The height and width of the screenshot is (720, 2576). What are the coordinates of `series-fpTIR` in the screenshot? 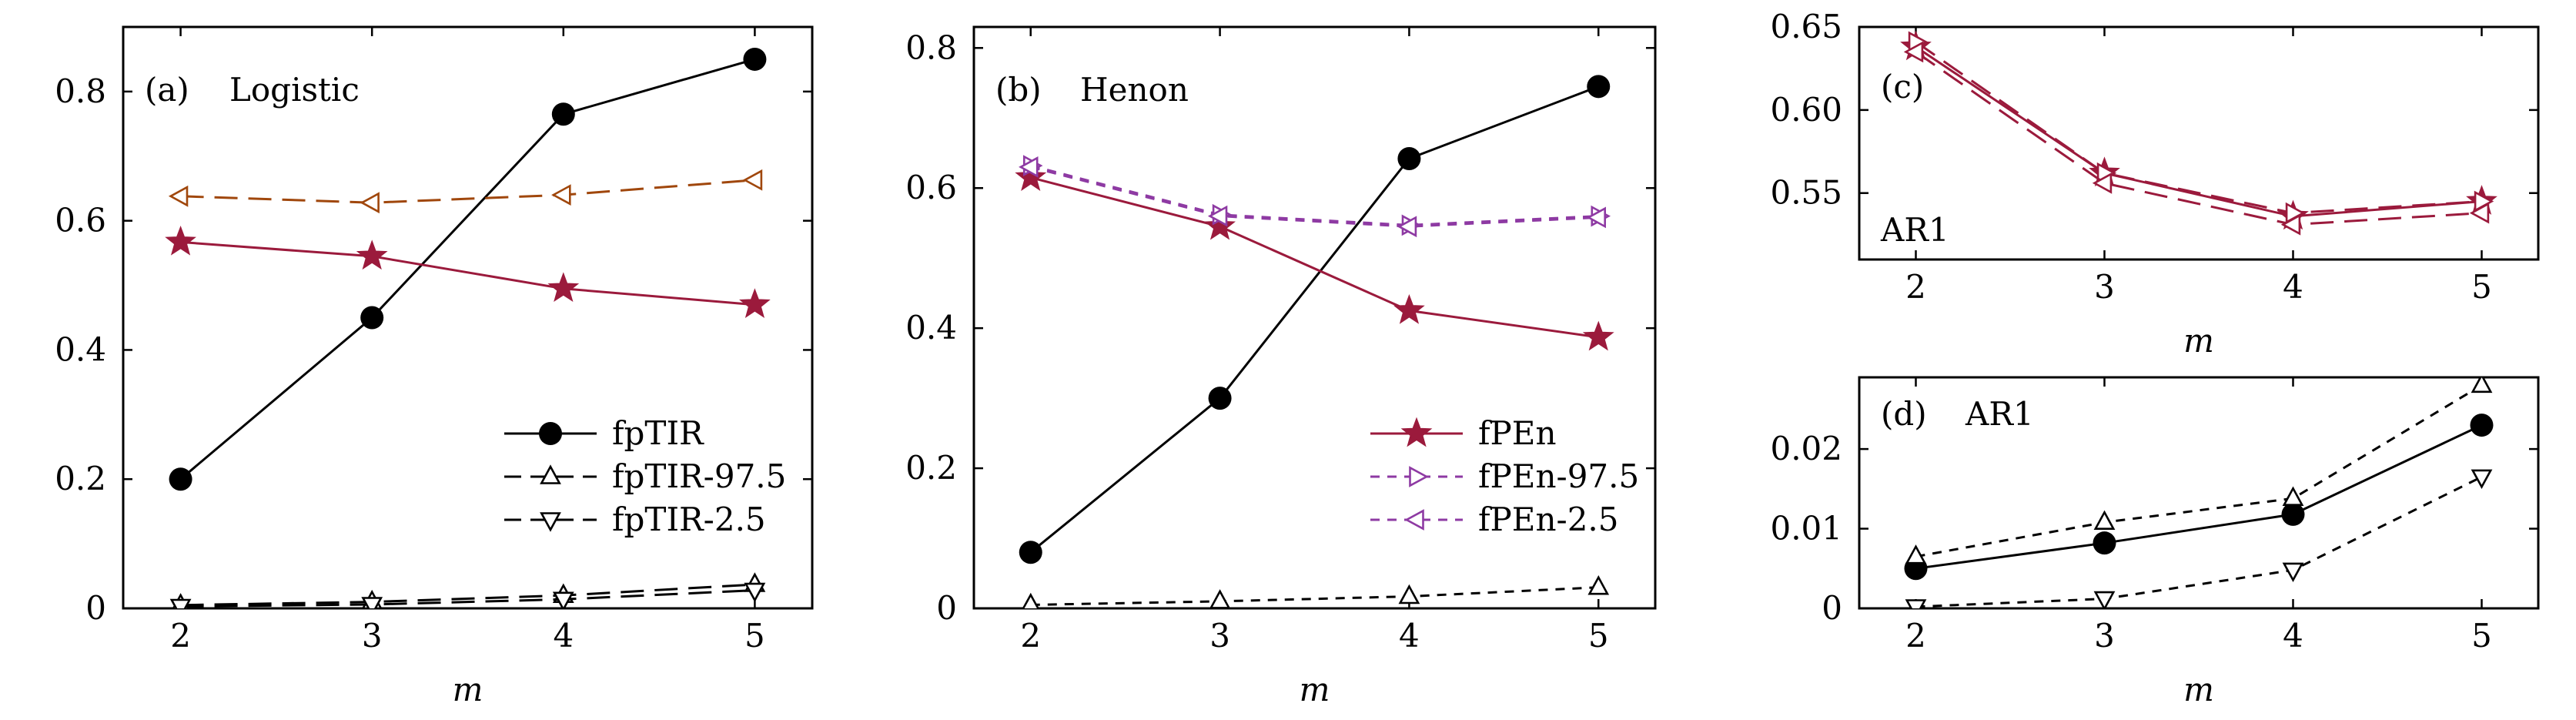 It's located at (468, 269).